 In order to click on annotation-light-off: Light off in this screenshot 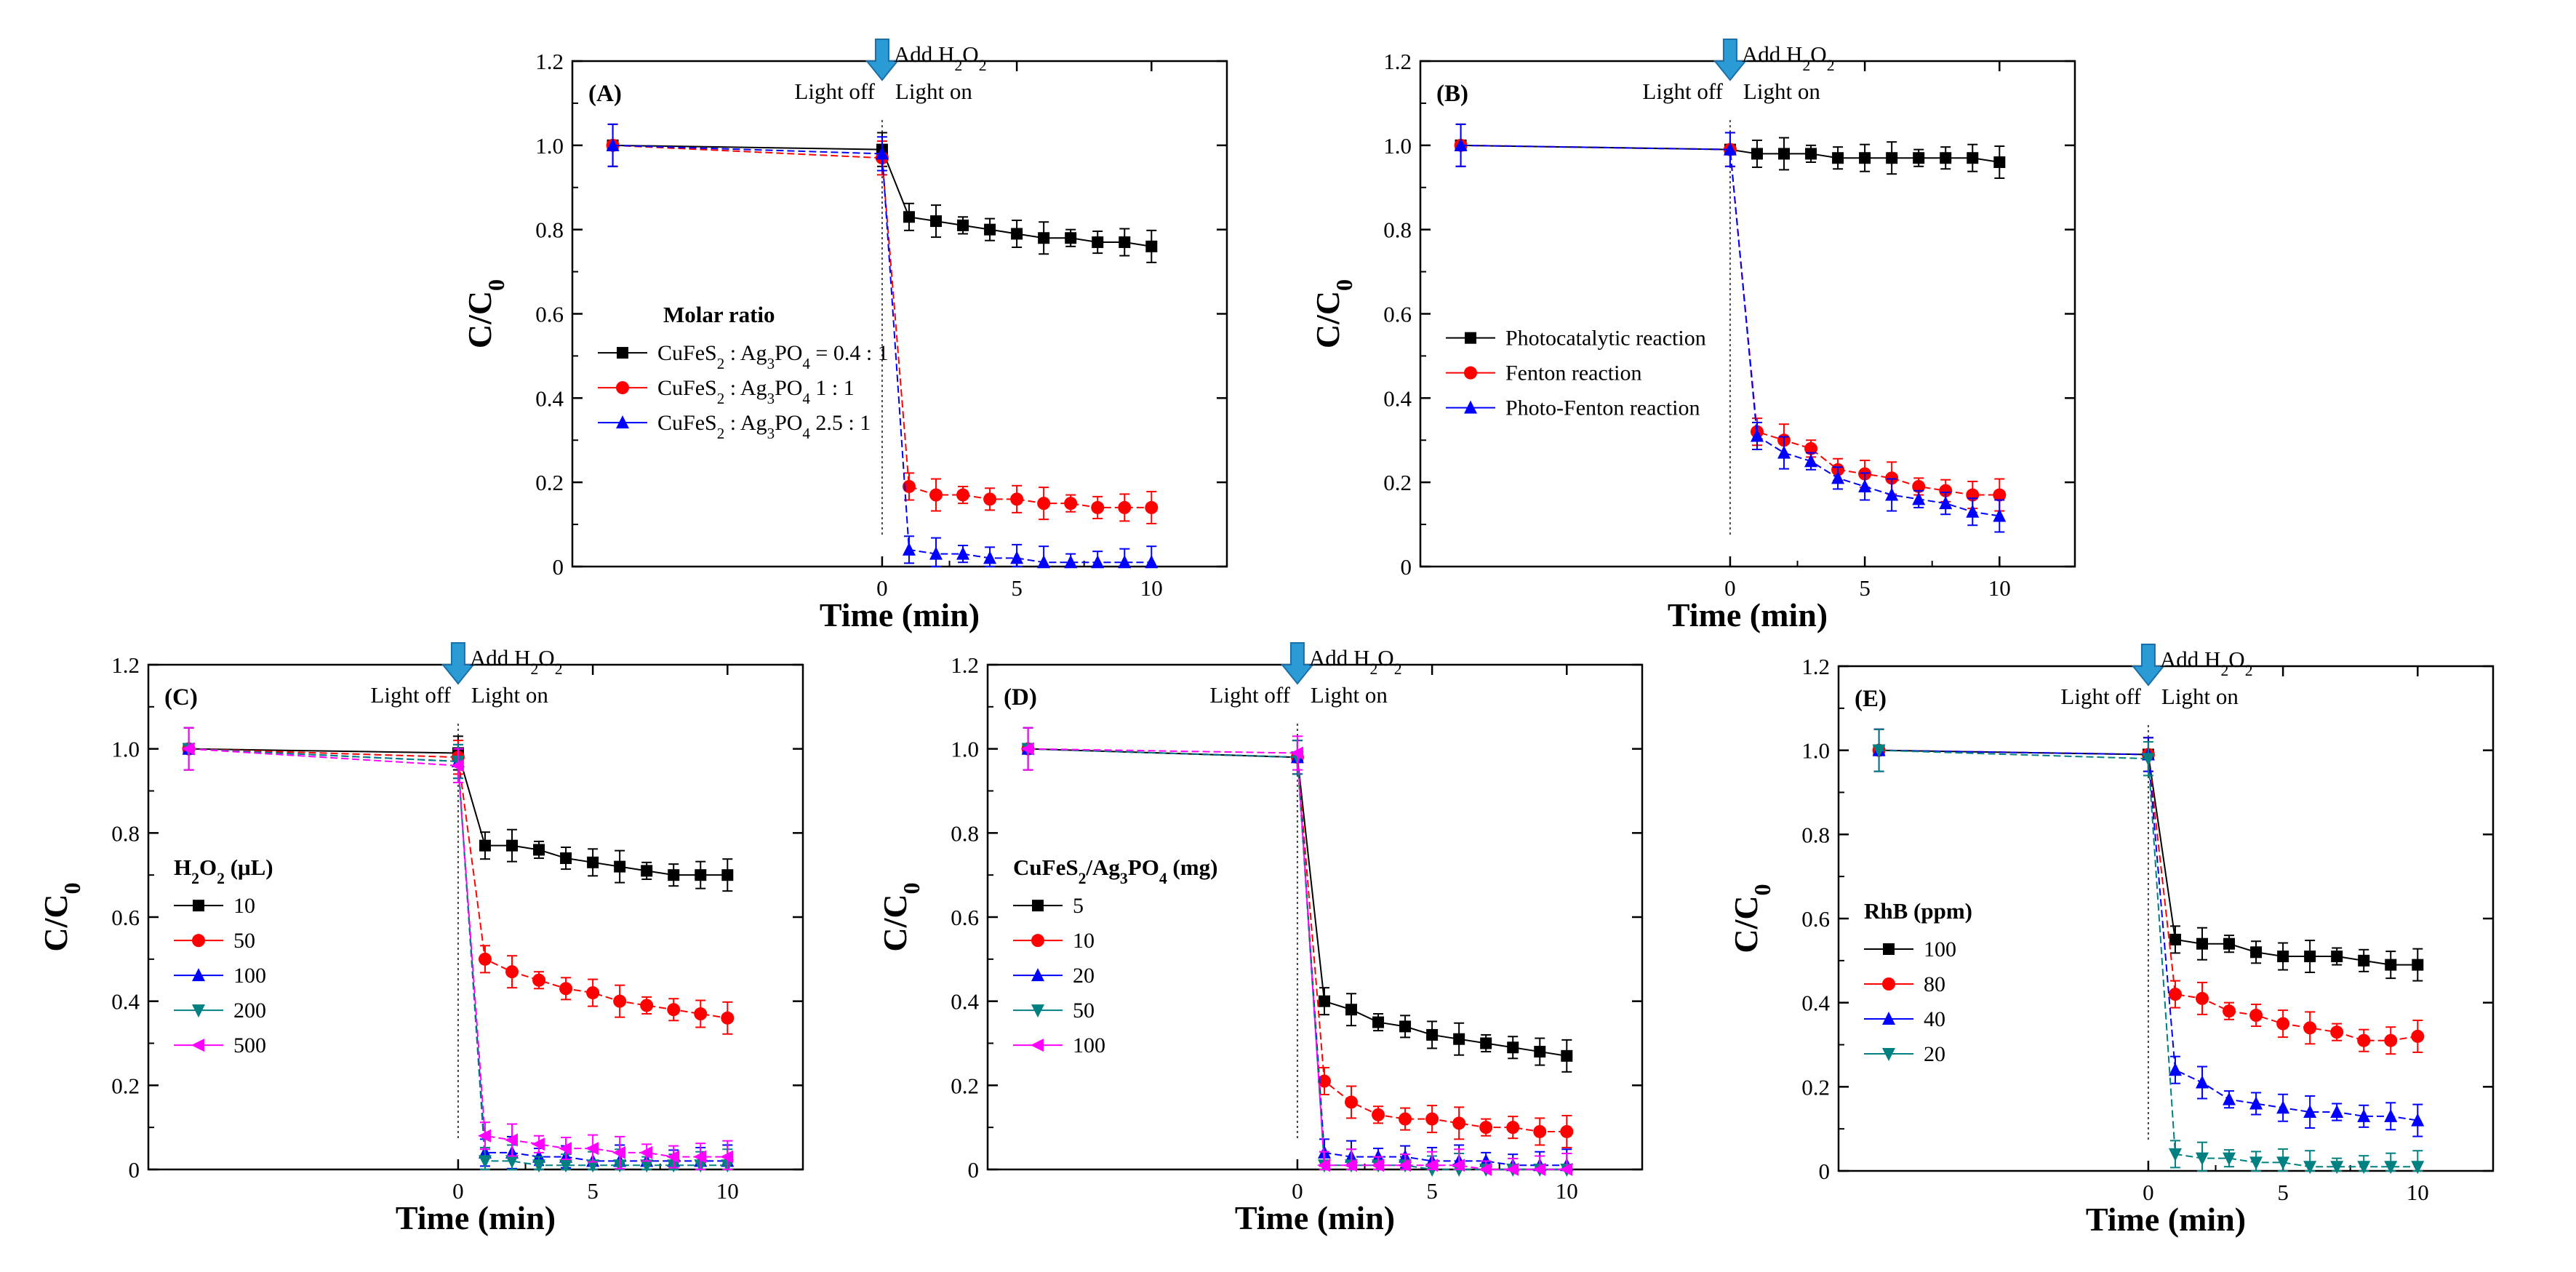, I will do `click(2100, 696)`.